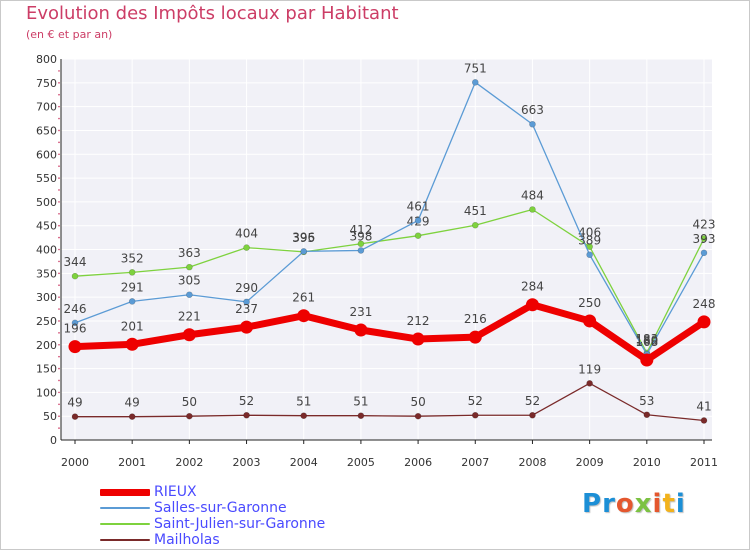  Describe the element at coordinates (532, 195) in the screenshot. I see `data-label: 484` at that location.